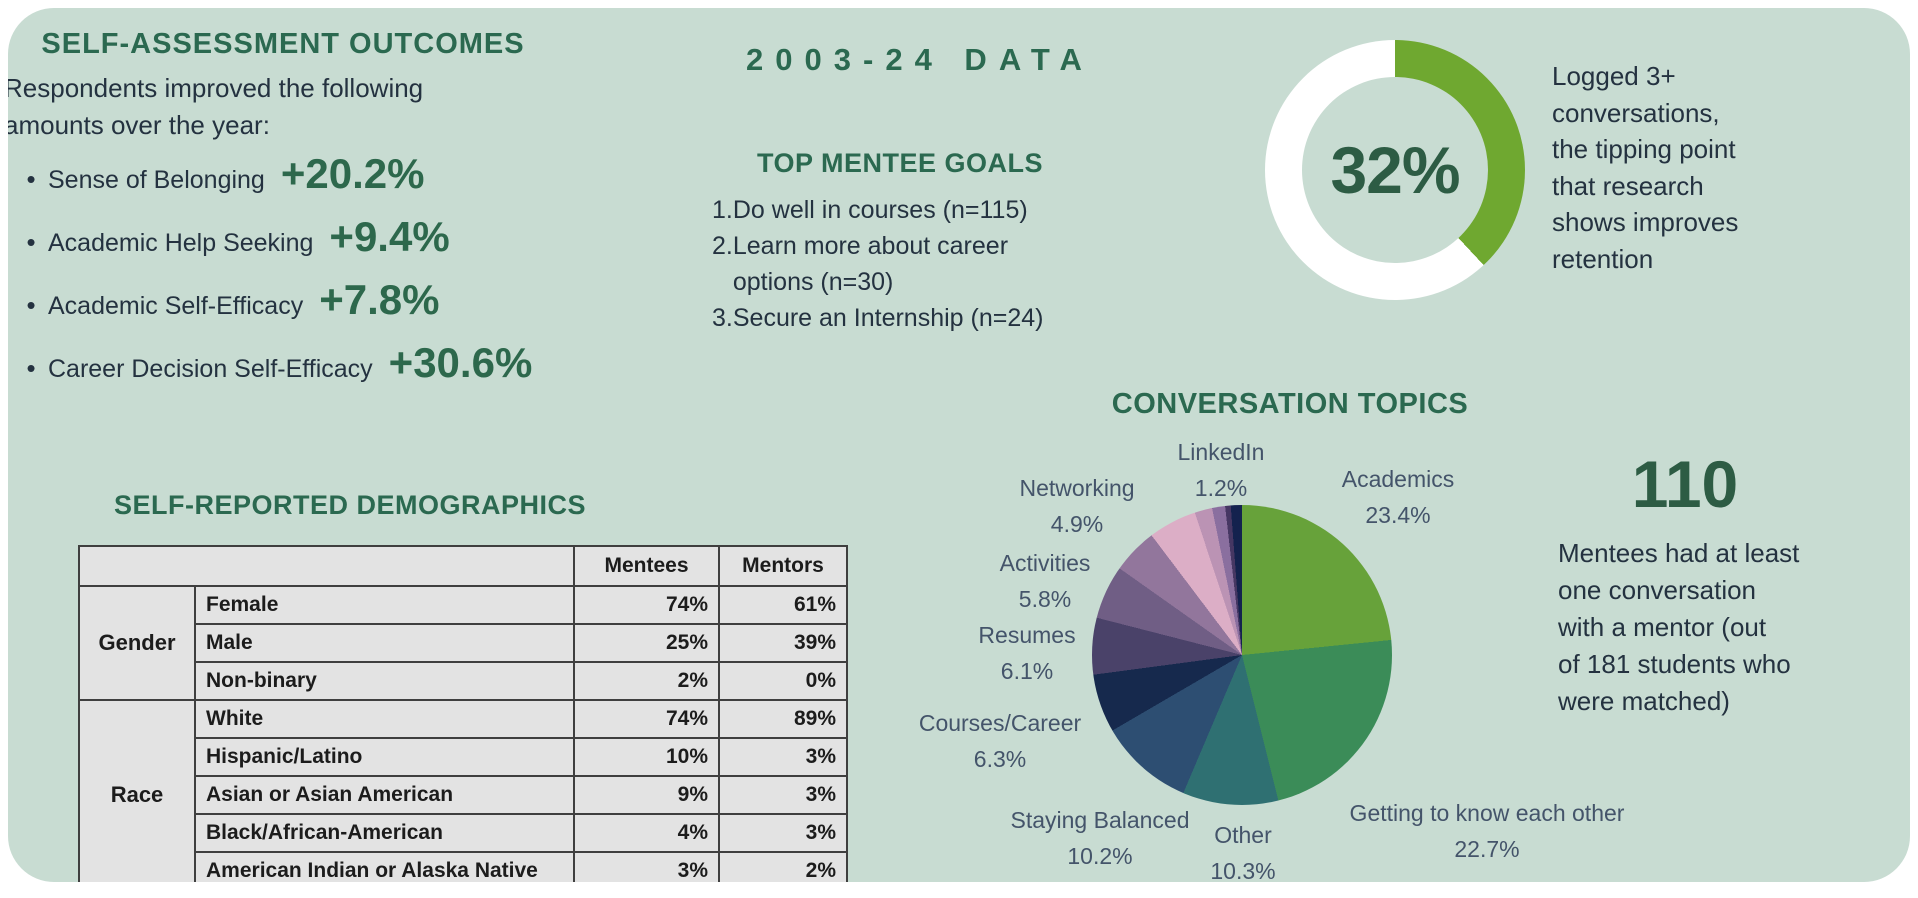 This screenshot has width=1918, height=898. I want to click on value-cell: 4%, so click(646, 833).